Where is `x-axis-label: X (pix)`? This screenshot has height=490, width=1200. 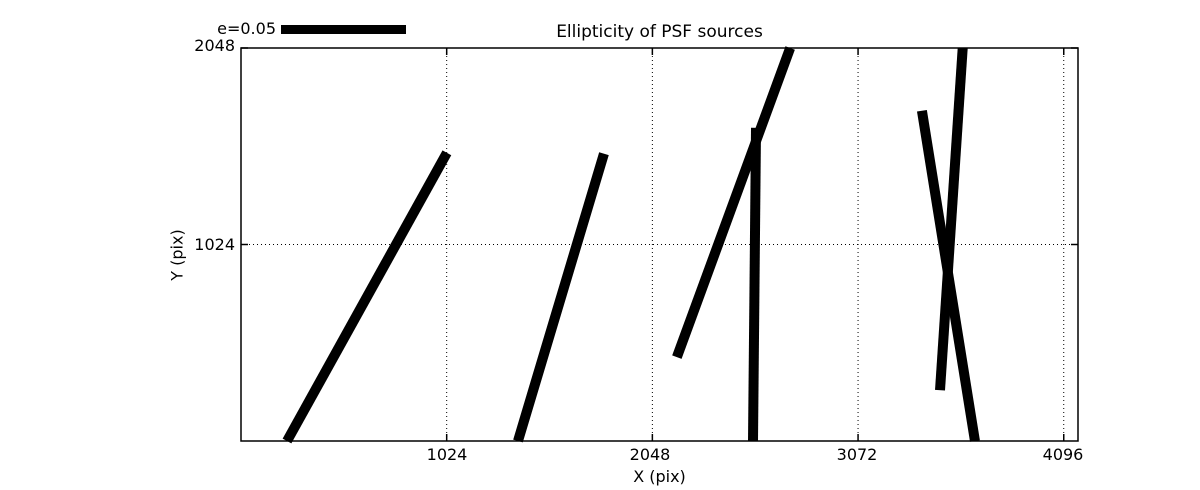 x-axis-label: X (pix) is located at coordinates (659, 476).